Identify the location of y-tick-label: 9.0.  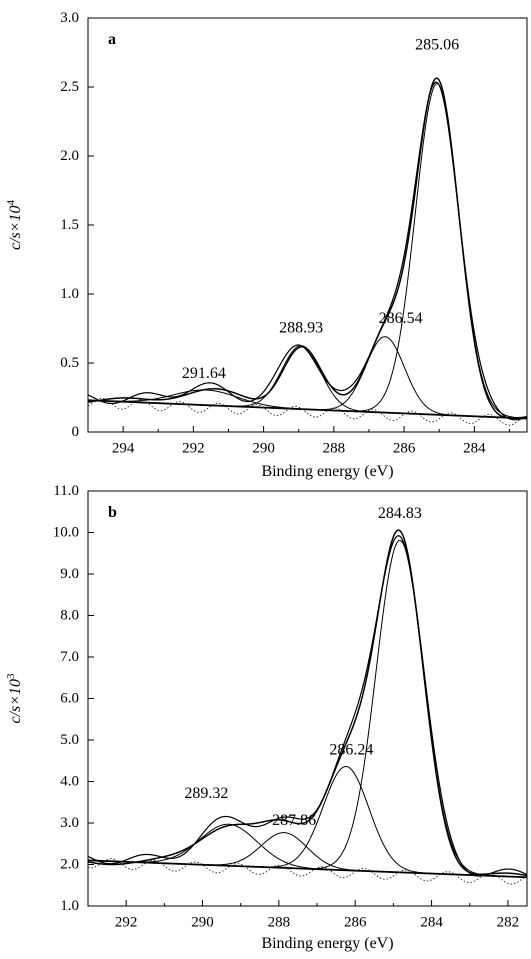
(69, 574).